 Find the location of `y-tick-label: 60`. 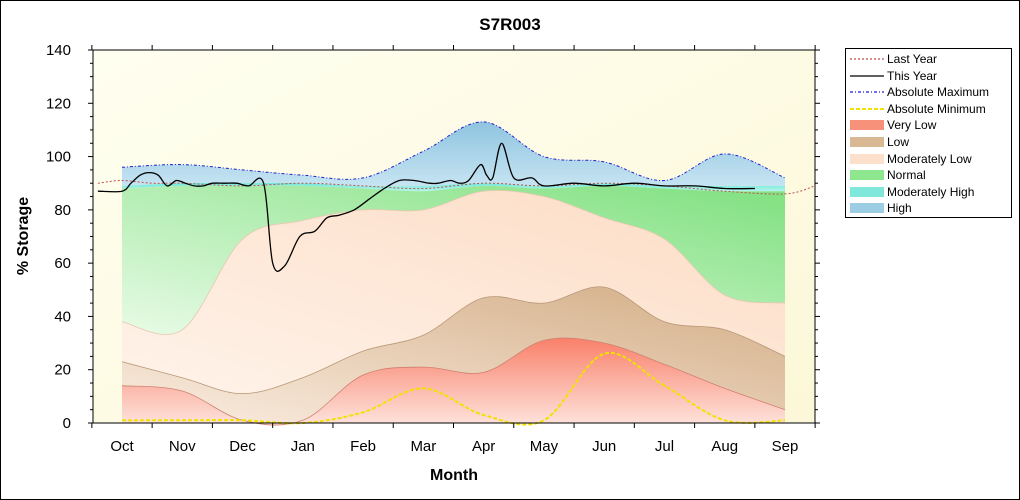

y-tick-label: 60 is located at coordinates (62, 263).